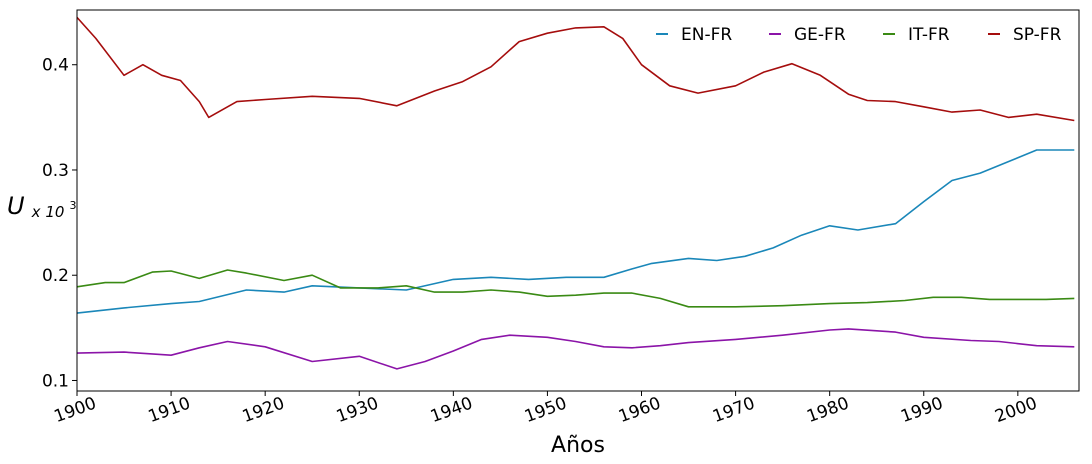 The image size is (1092, 464). Describe the element at coordinates (357, 411) in the screenshot. I see `x-tick-label: 1930` at that location.